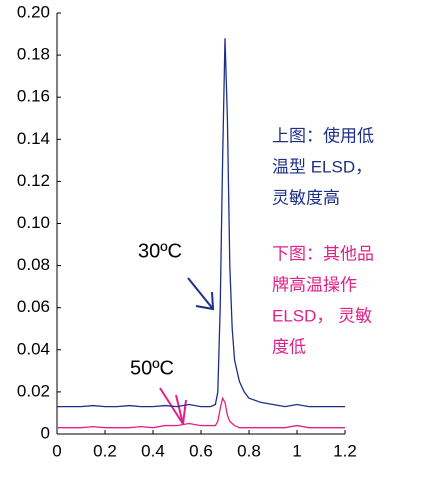  What do you see at coordinates (322, 166) in the screenshot?
I see `note-line: 温型 ELSD，` at bounding box center [322, 166].